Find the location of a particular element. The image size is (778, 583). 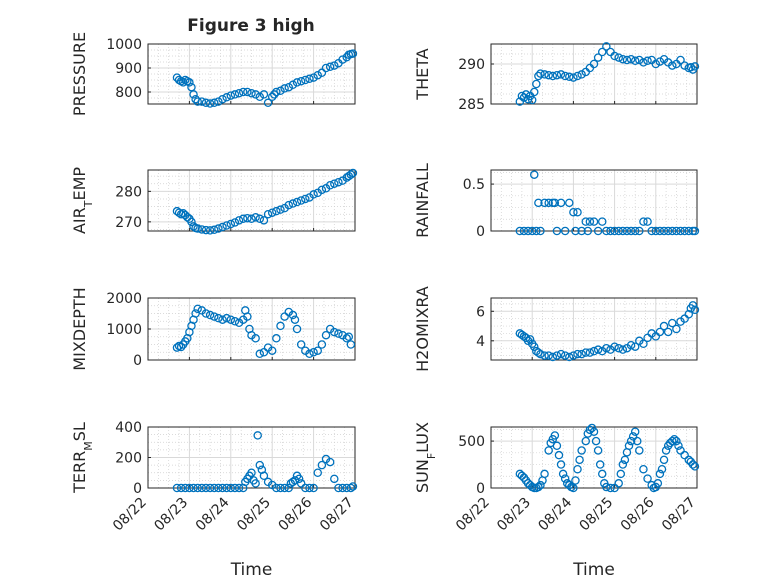

y-axis-label: PRESSURE is located at coordinates (79, 74).